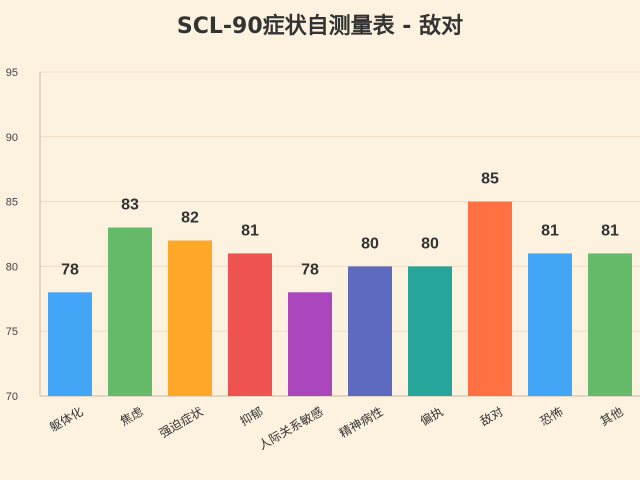 The image size is (640, 480). I want to click on category-label: 偏执, so click(431, 416).